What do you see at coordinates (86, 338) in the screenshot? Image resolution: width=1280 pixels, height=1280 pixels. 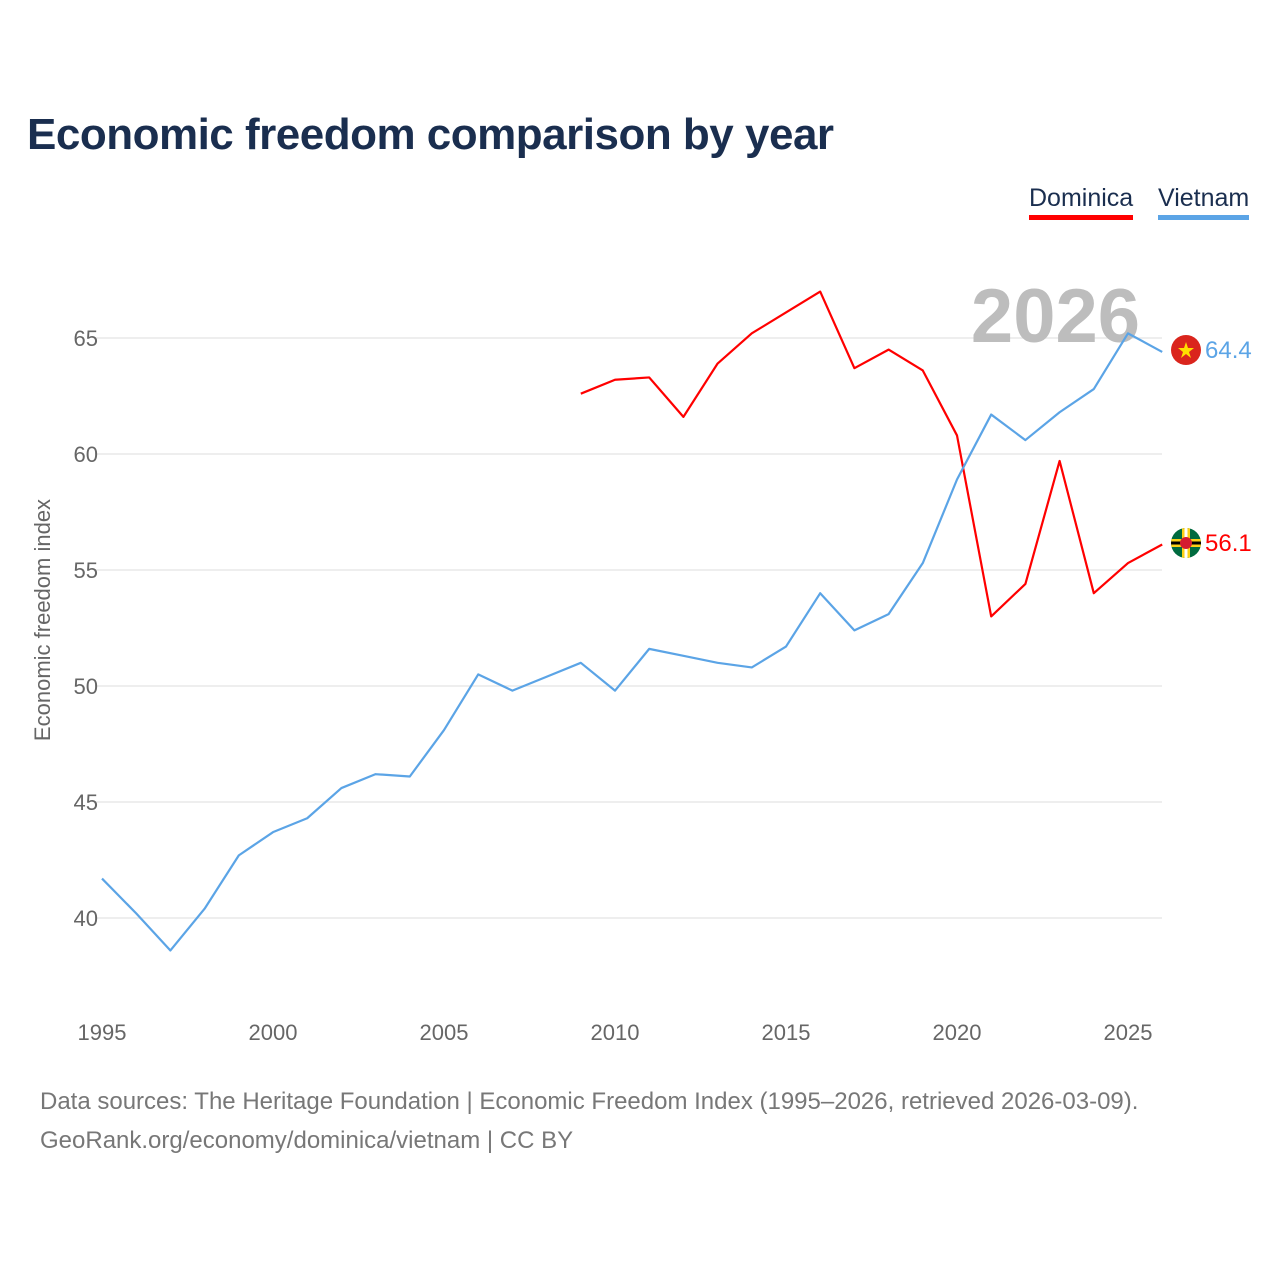 I see `y-tick-label: 65` at bounding box center [86, 338].